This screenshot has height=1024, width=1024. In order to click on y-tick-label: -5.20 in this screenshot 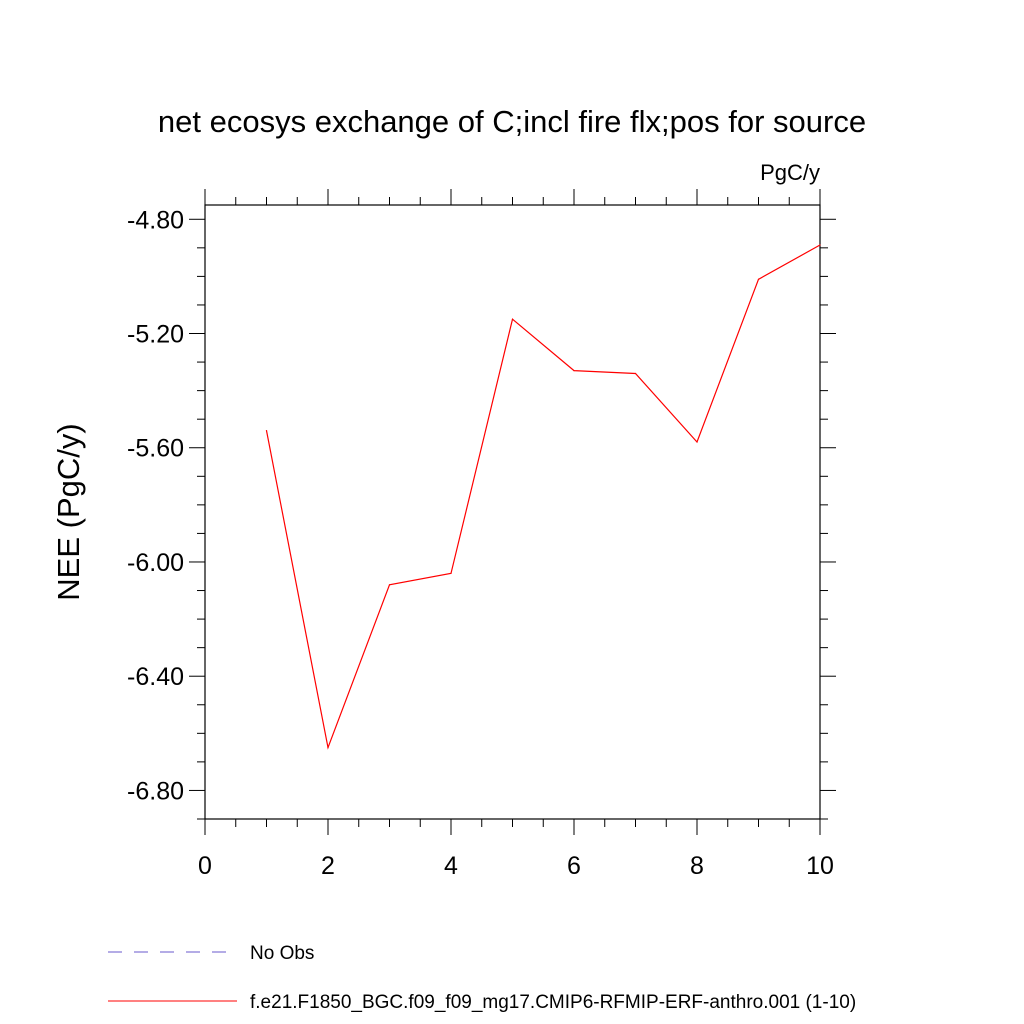, I will do `click(155, 335)`.